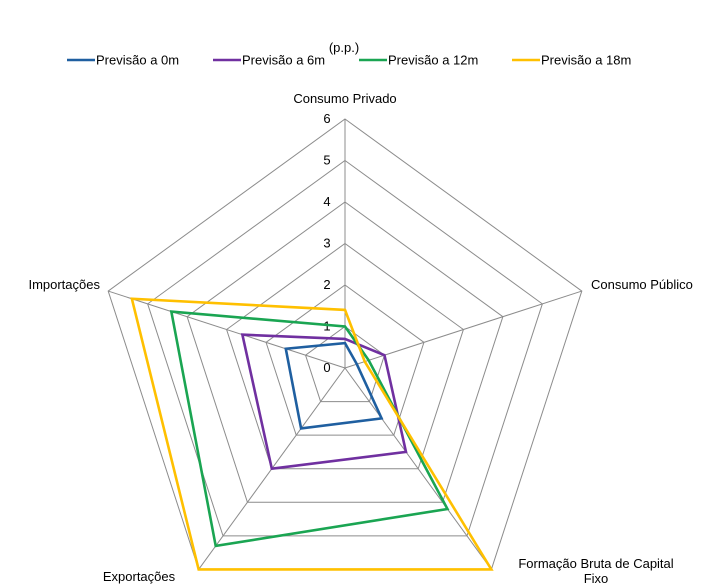  Describe the element at coordinates (326, 284) in the screenshot. I see `tick-label: 2` at that location.